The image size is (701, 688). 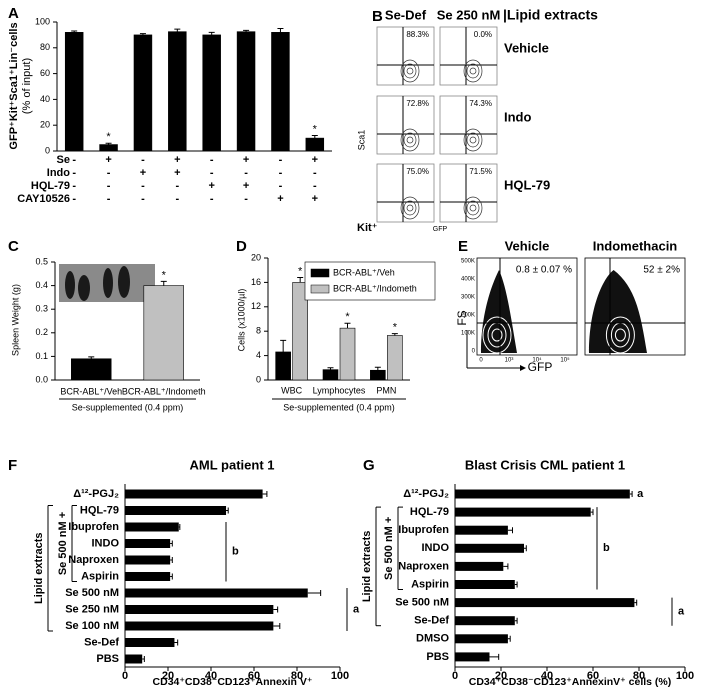 What do you see at coordinates (361, 140) in the screenshot?
I see `y-axis-label: Sca1` at bounding box center [361, 140].